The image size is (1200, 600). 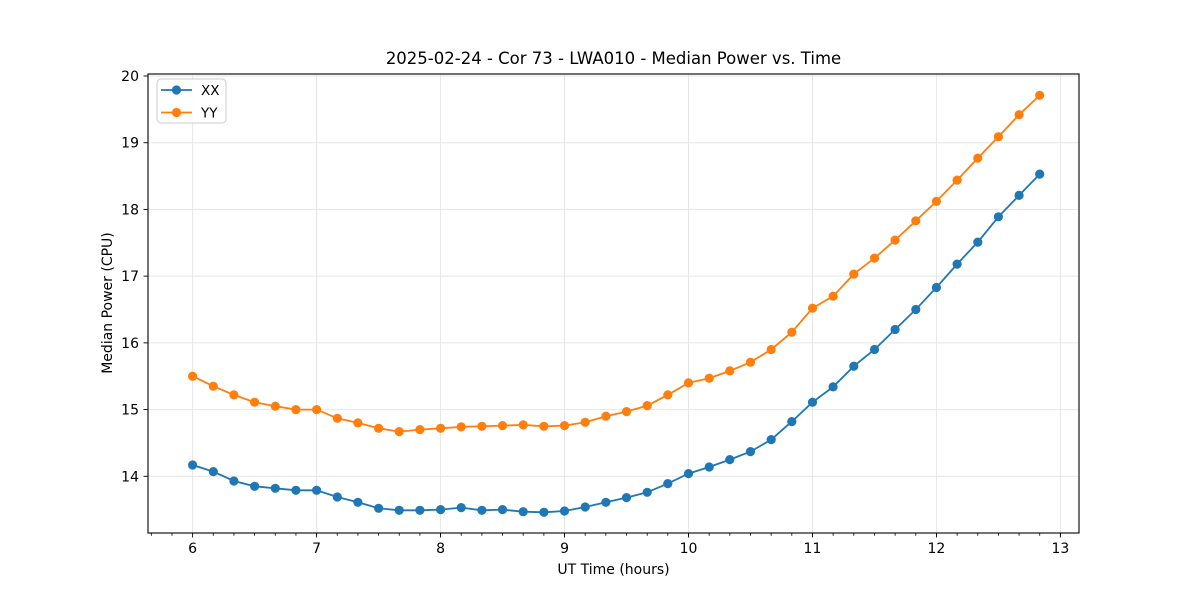 What do you see at coordinates (209, 114) in the screenshot?
I see `legend-label: YY` at bounding box center [209, 114].